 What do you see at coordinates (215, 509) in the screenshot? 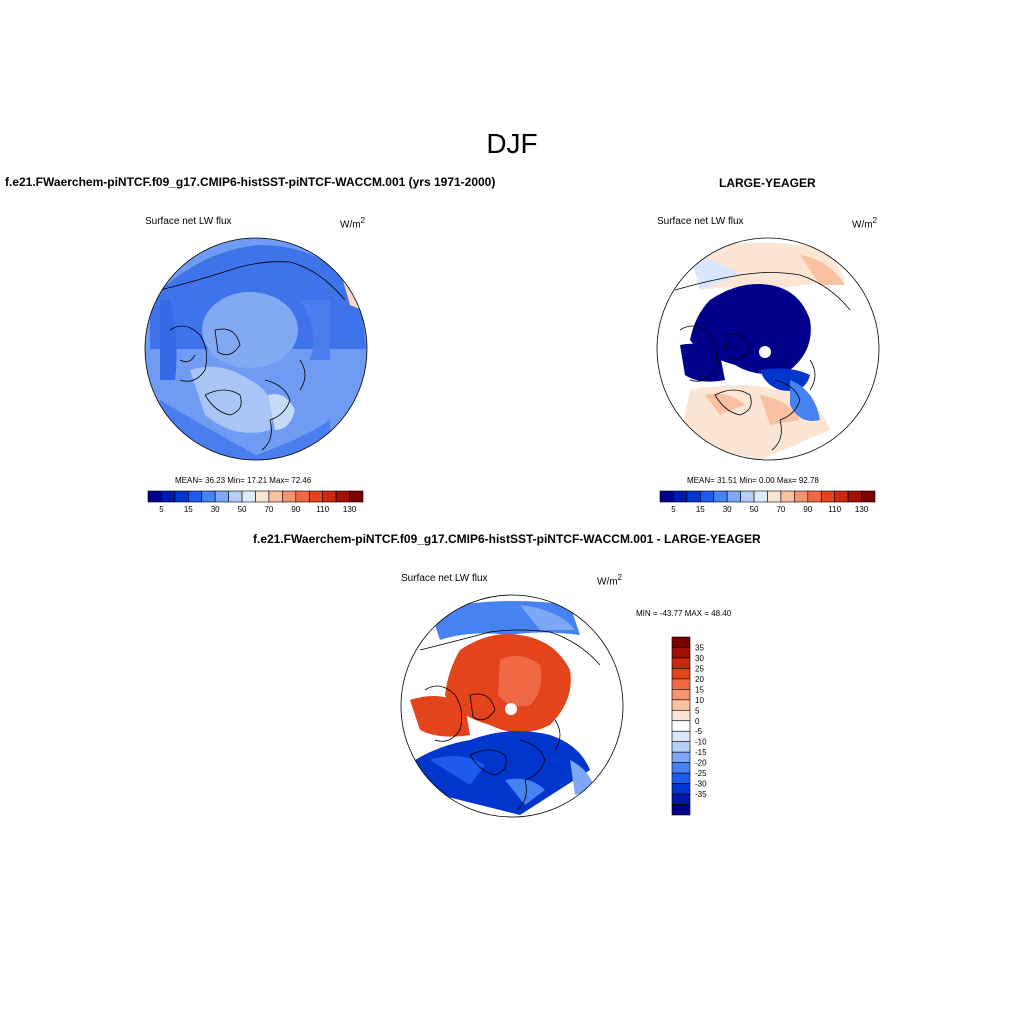
I see `case-colorbar-label: 30` at bounding box center [215, 509].